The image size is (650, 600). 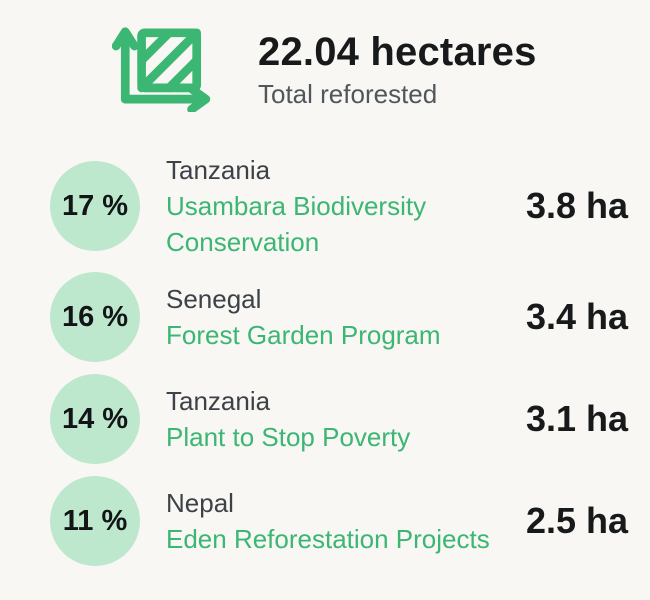 I want to click on country-label: Senegal, so click(x=214, y=299).